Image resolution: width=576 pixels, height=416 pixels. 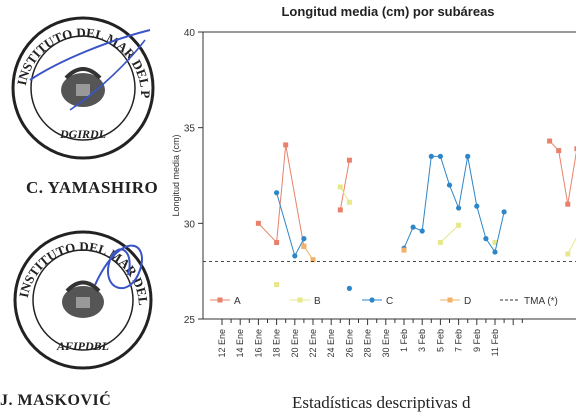 I want to click on x-tick-label: 12 Ene, so click(x=222, y=343).